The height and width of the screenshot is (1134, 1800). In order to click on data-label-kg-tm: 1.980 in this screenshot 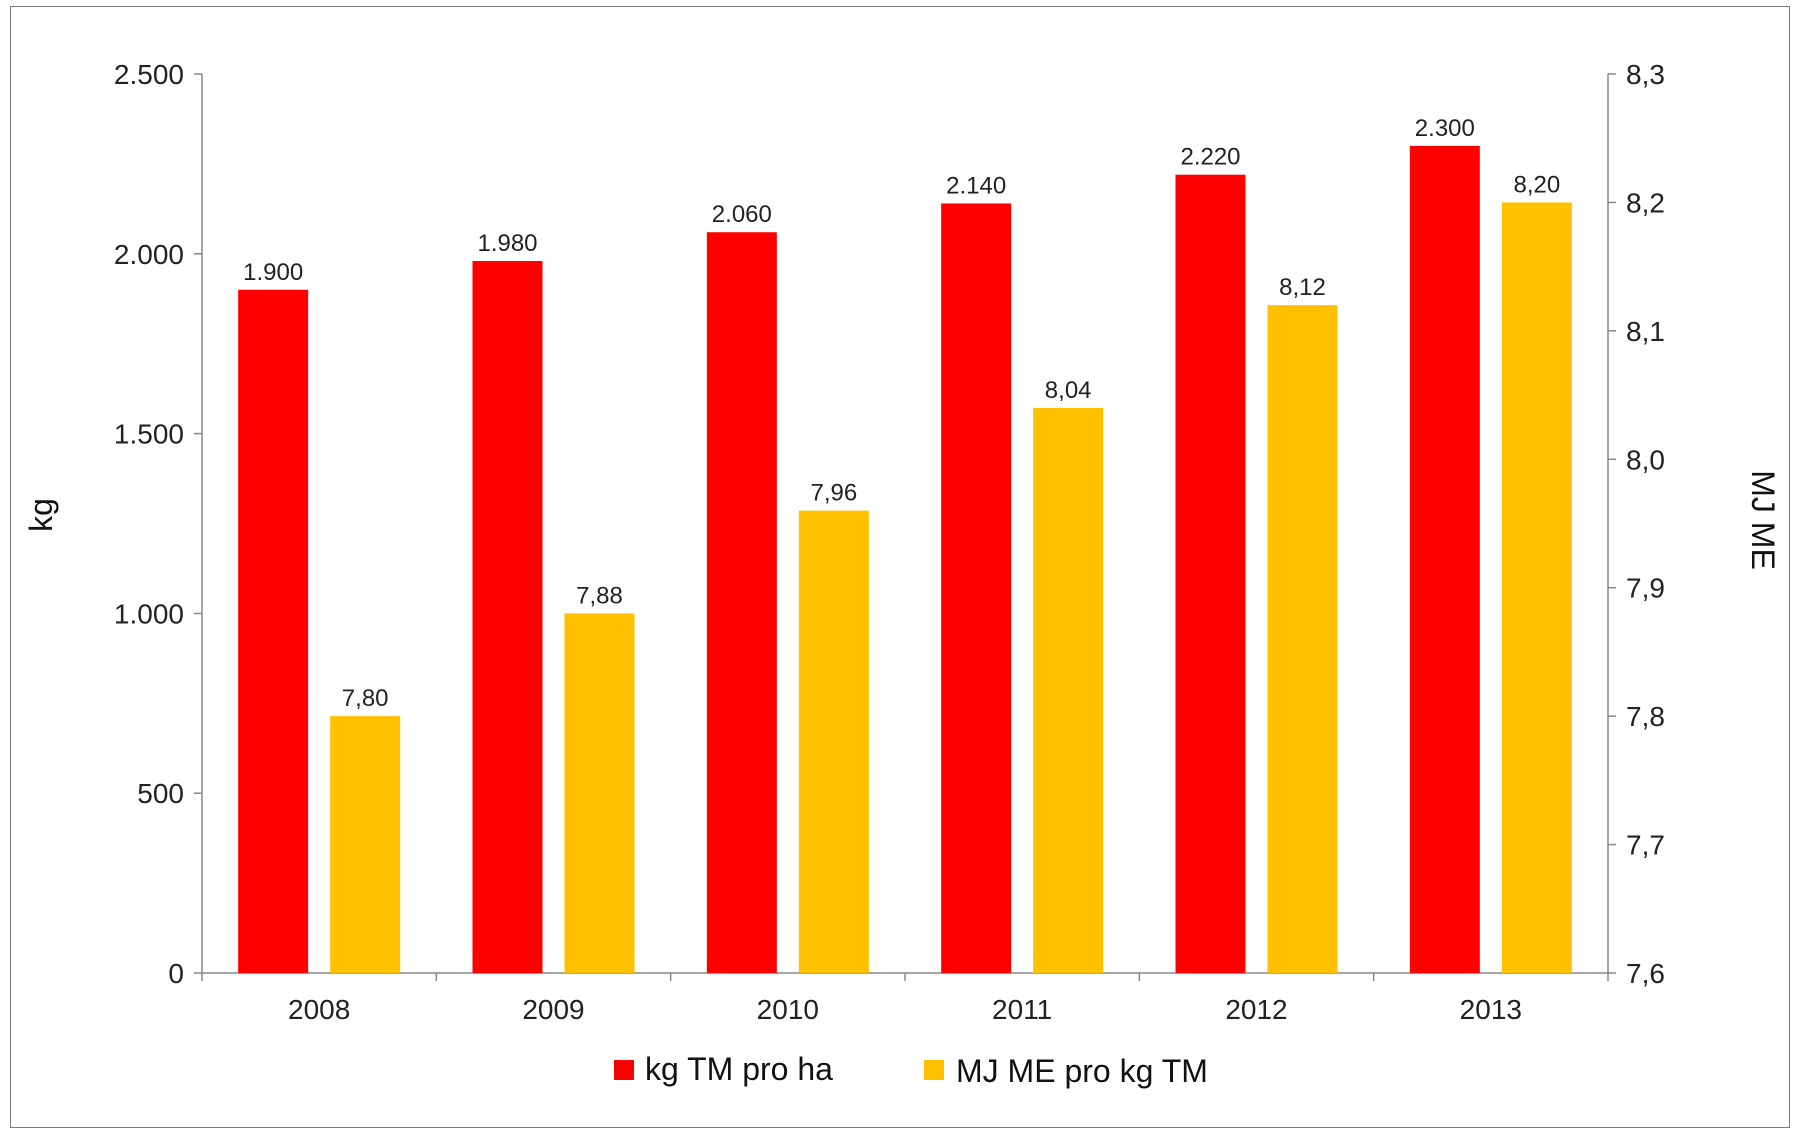, I will do `click(507, 243)`.